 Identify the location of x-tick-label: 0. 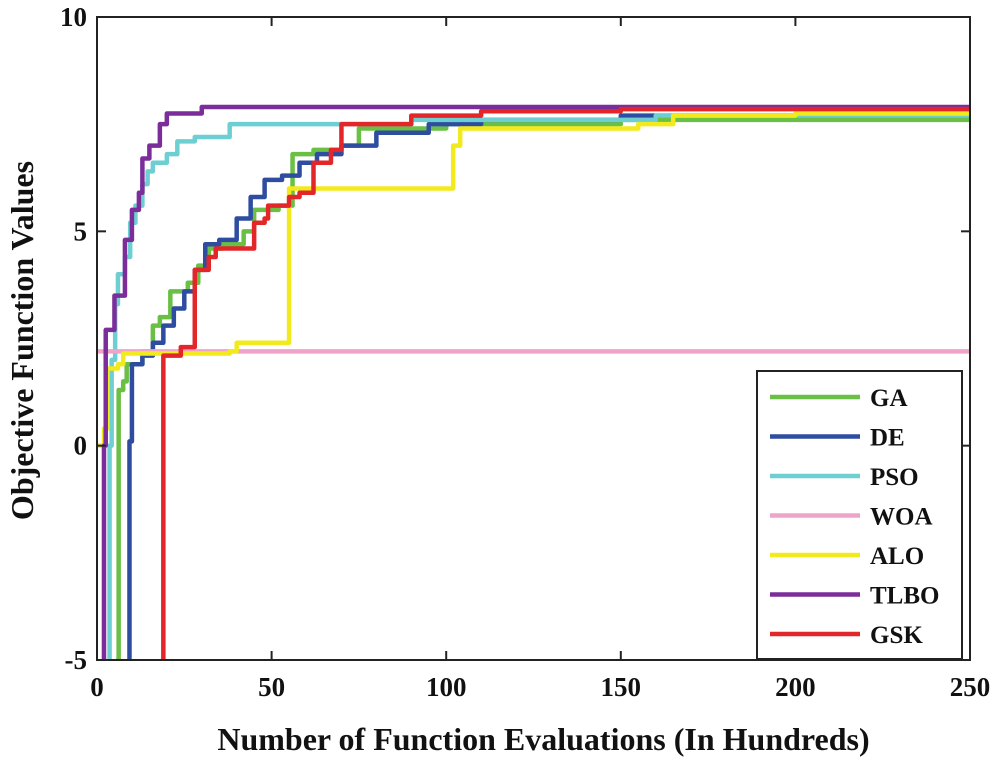
(97, 687).